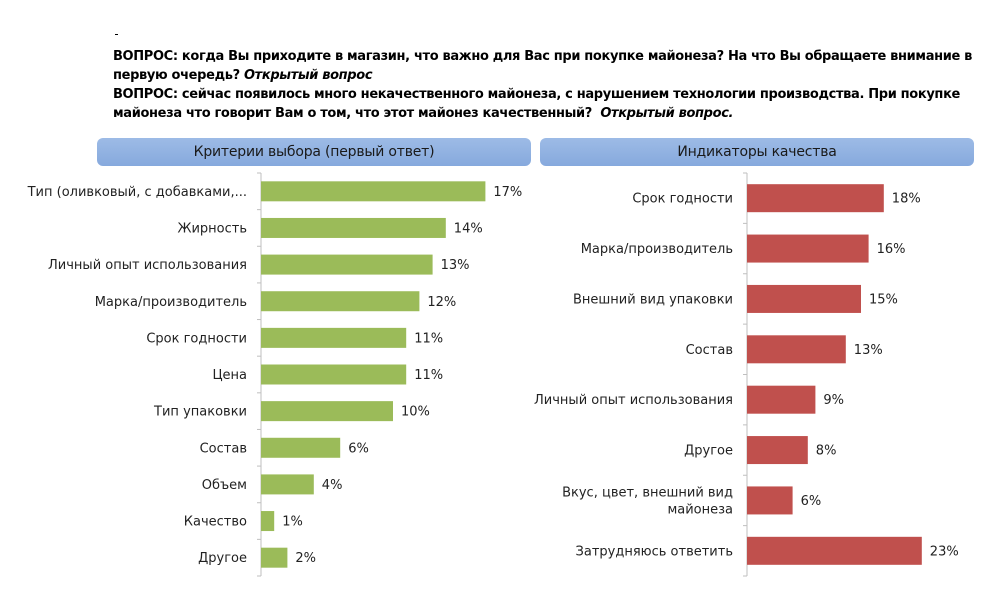 This screenshot has height=599, width=1004. Describe the element at coordinates (415, 412) in the screenshot. I see `data-label: 10%` at that location.